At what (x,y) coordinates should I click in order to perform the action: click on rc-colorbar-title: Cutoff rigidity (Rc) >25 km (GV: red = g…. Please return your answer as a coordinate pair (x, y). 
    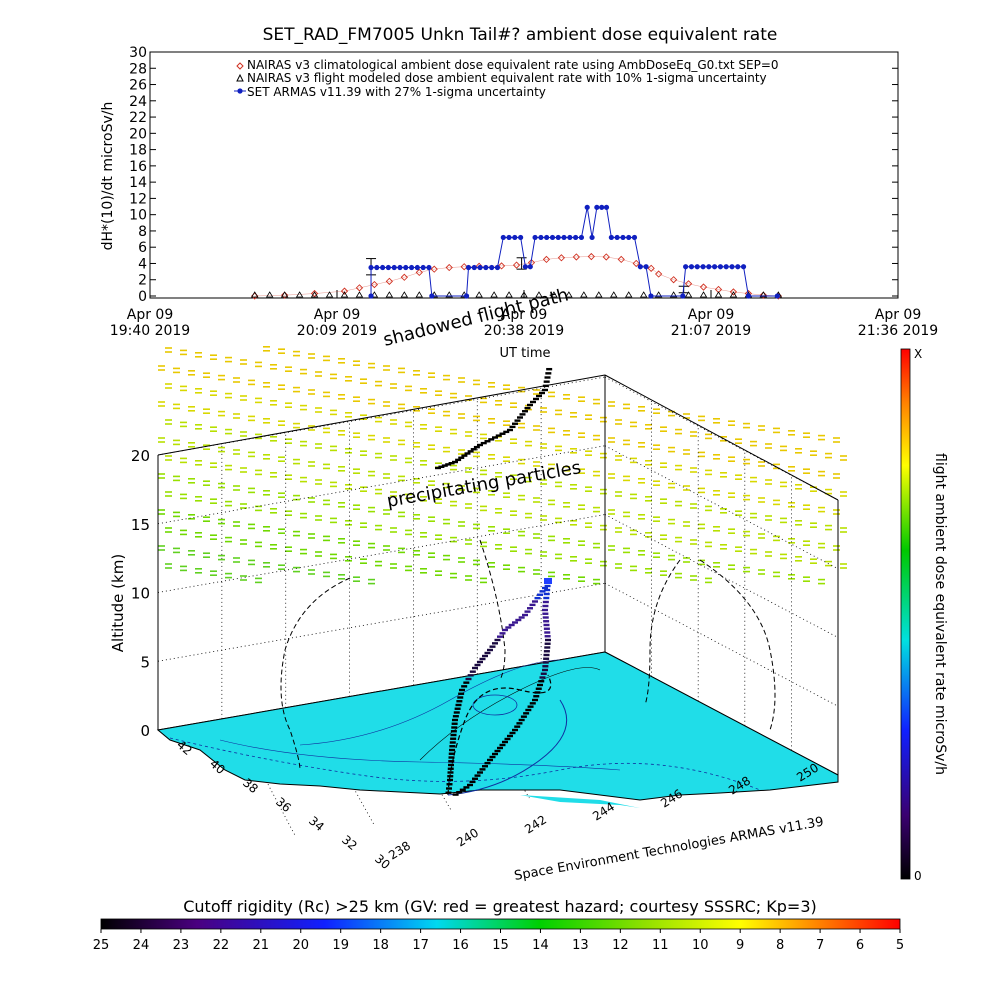
    Looking at the image, I should click on (500, 906).